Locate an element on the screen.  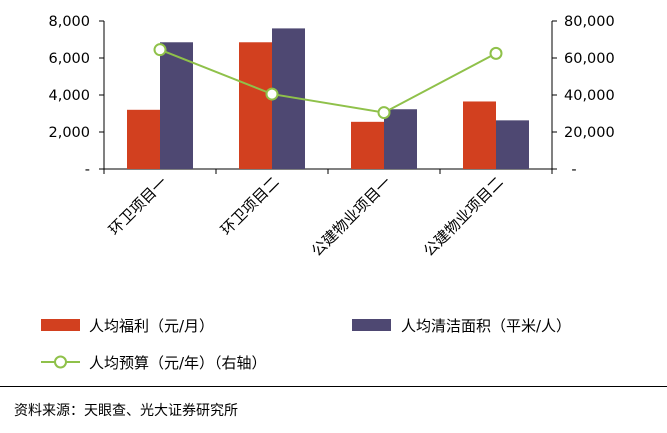
right-tick-label: 20,000 is located at coordinates (589, 133).